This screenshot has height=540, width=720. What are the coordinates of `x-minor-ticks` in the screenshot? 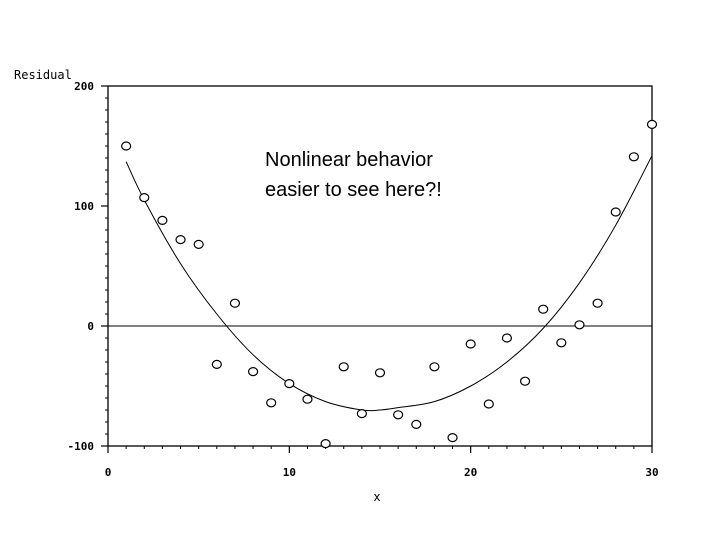 It's located at (380, 447).